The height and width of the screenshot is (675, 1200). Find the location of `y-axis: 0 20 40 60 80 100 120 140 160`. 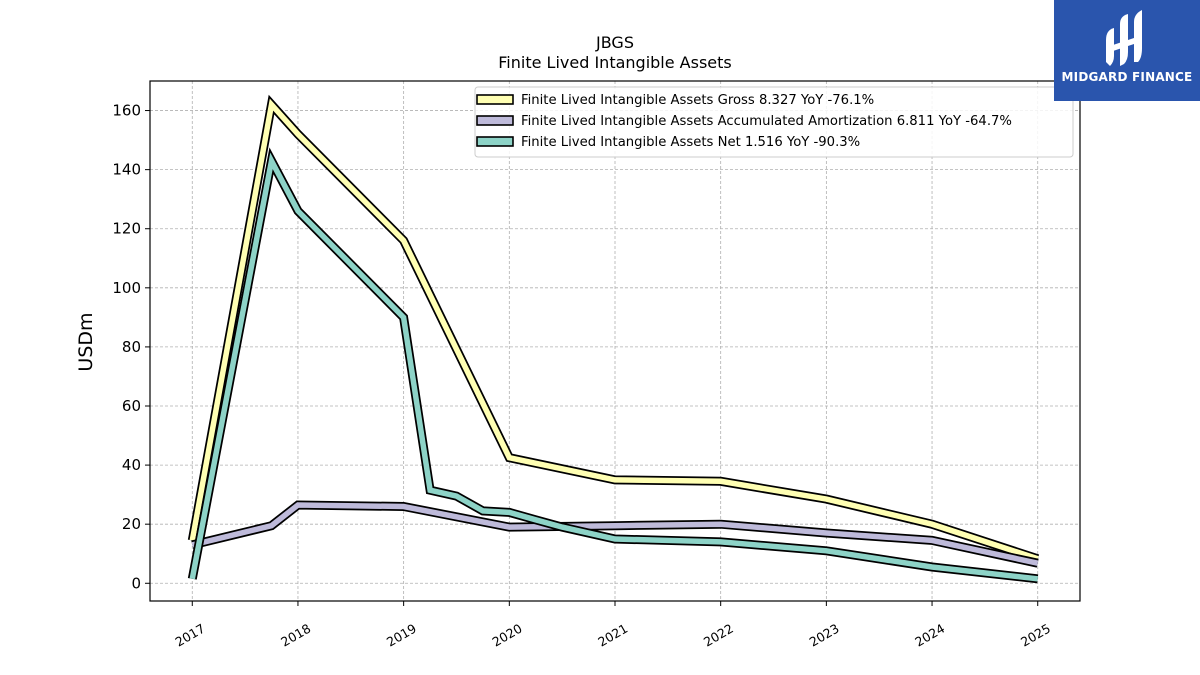

y-axis: 0 20 40 60 80 100 120 140 160 is located at coordinates (131, 347).